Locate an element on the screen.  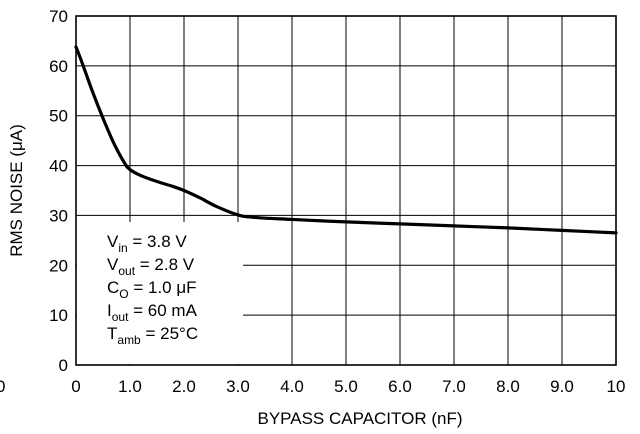
x-tick-label: 5.0 is located at coordinates (346, 386).